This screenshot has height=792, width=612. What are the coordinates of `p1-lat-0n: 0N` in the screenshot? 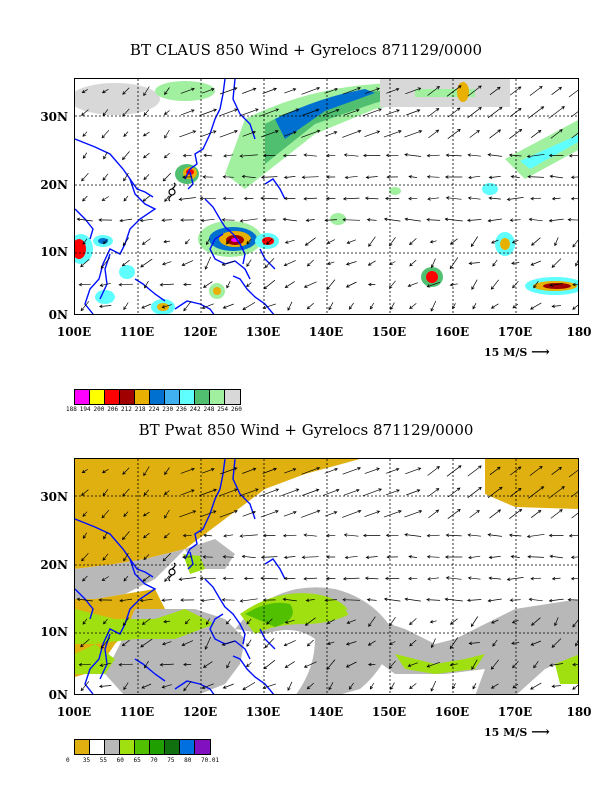 It's located at (58, 315).